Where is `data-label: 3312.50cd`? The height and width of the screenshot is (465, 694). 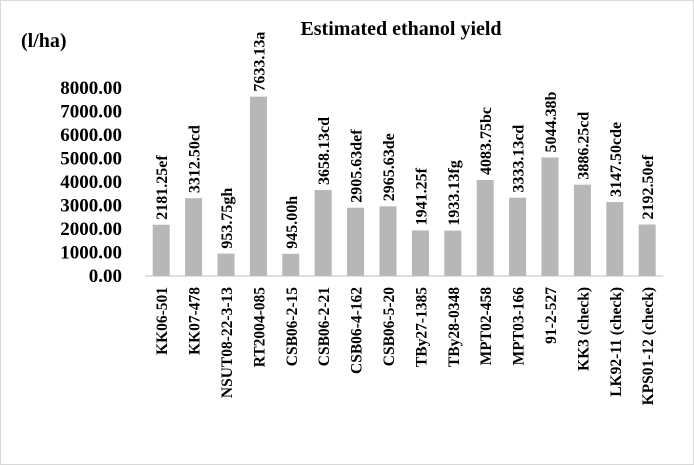 data-label: 3312.50cd is located at coordinates (195, 159).